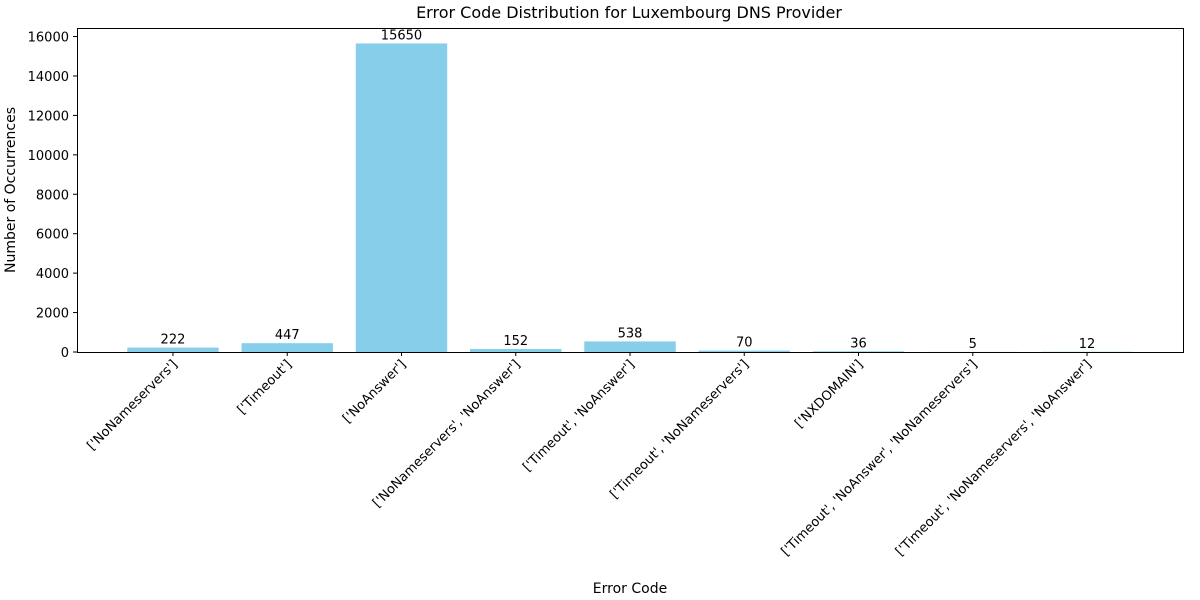  Describe the element at coordinates (52, 235) in the screenshot. I see `y-tick-label: 6000` at that location.